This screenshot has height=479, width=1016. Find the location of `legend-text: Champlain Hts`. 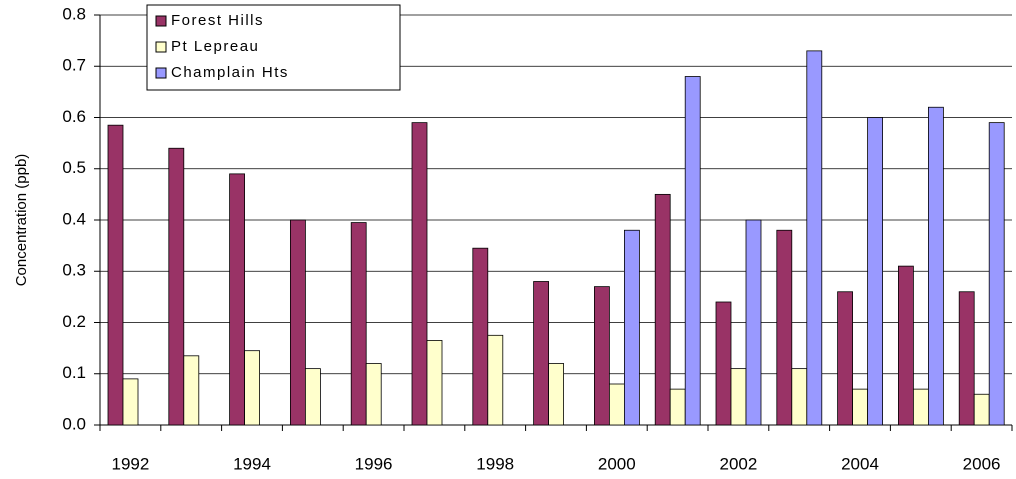

legend-text: Champlain Hts is located at coordinates (230, 72).